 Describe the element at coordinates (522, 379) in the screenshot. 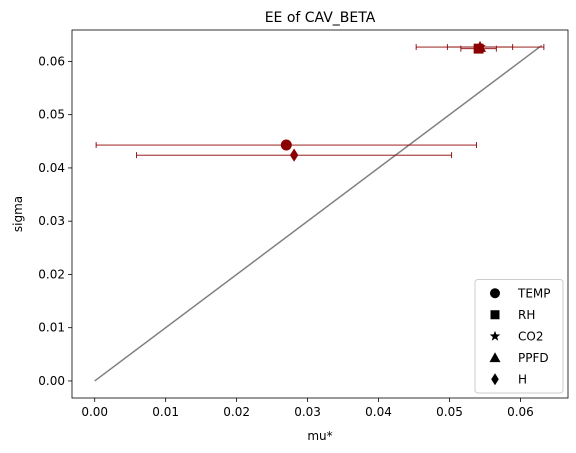

I see `legend-label-h: H` at that location.